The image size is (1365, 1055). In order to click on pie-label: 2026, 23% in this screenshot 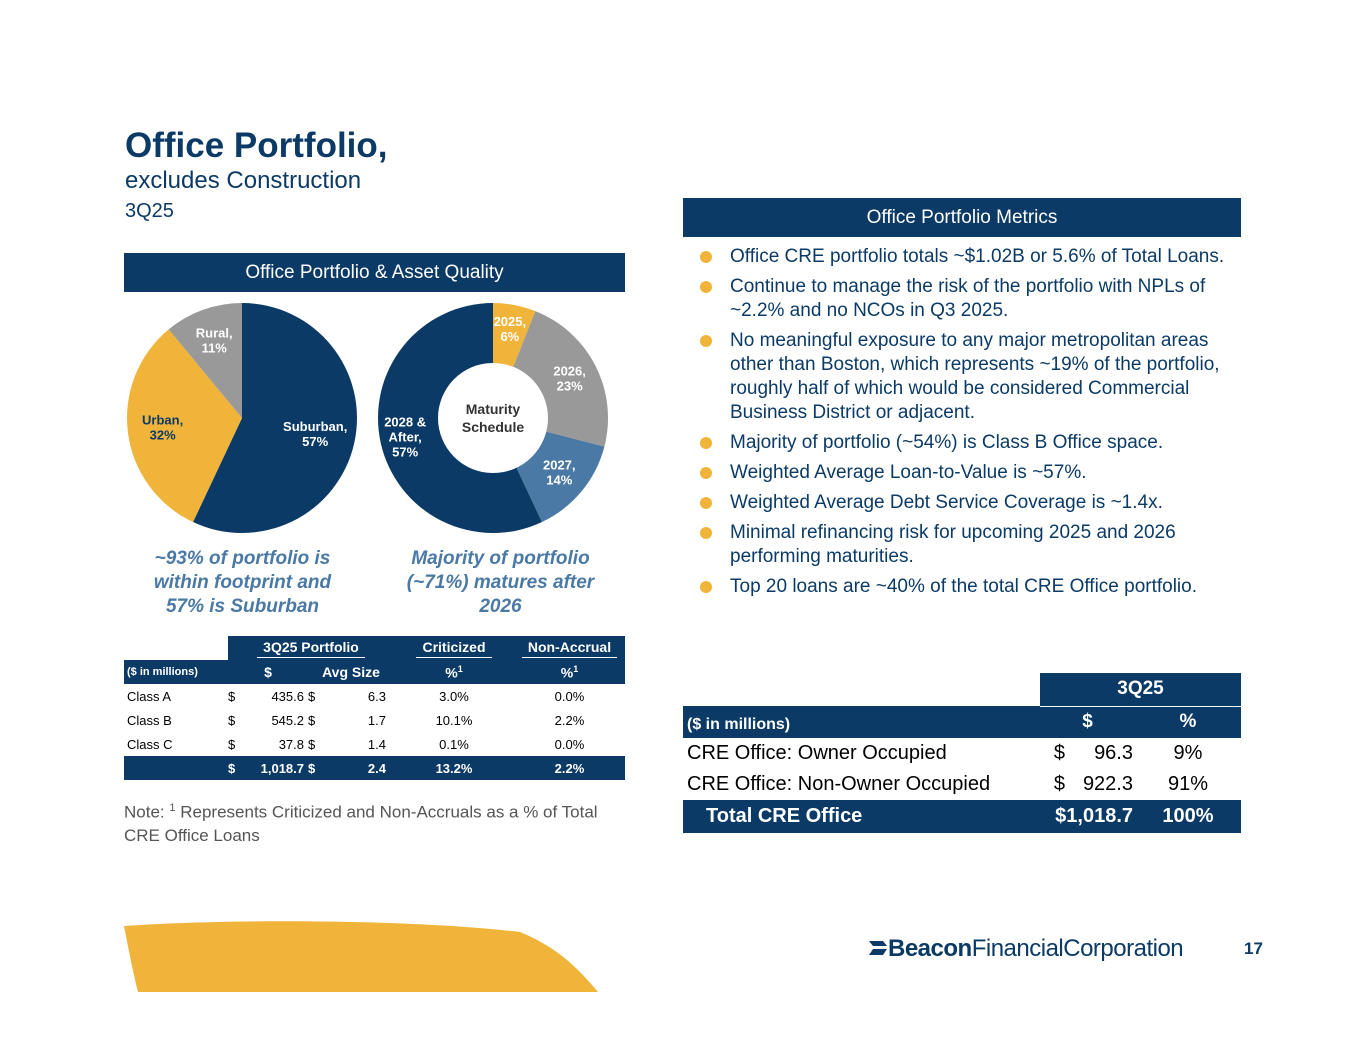, I will do `click(569, 378)`.